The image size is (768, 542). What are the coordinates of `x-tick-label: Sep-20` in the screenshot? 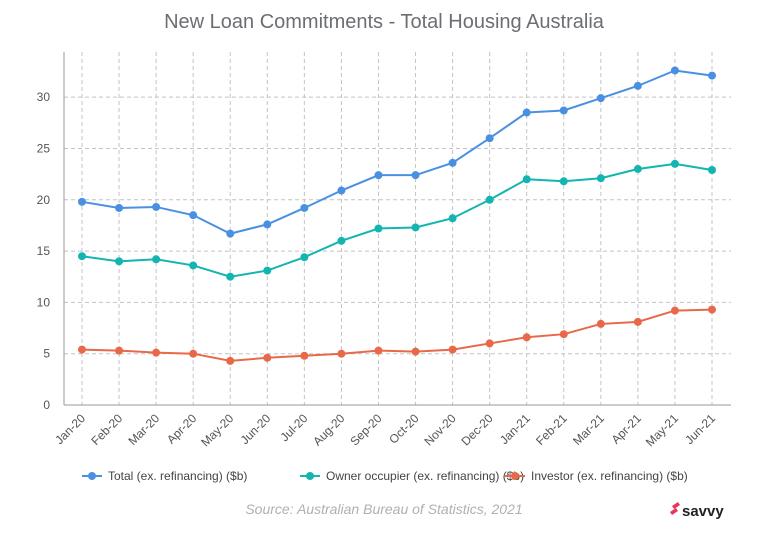 It's located at (365, 429).